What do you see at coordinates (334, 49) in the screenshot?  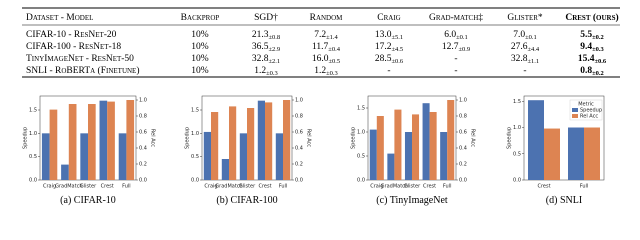 I see `cell-error: ±0.4` at bounding box center [334, 49].